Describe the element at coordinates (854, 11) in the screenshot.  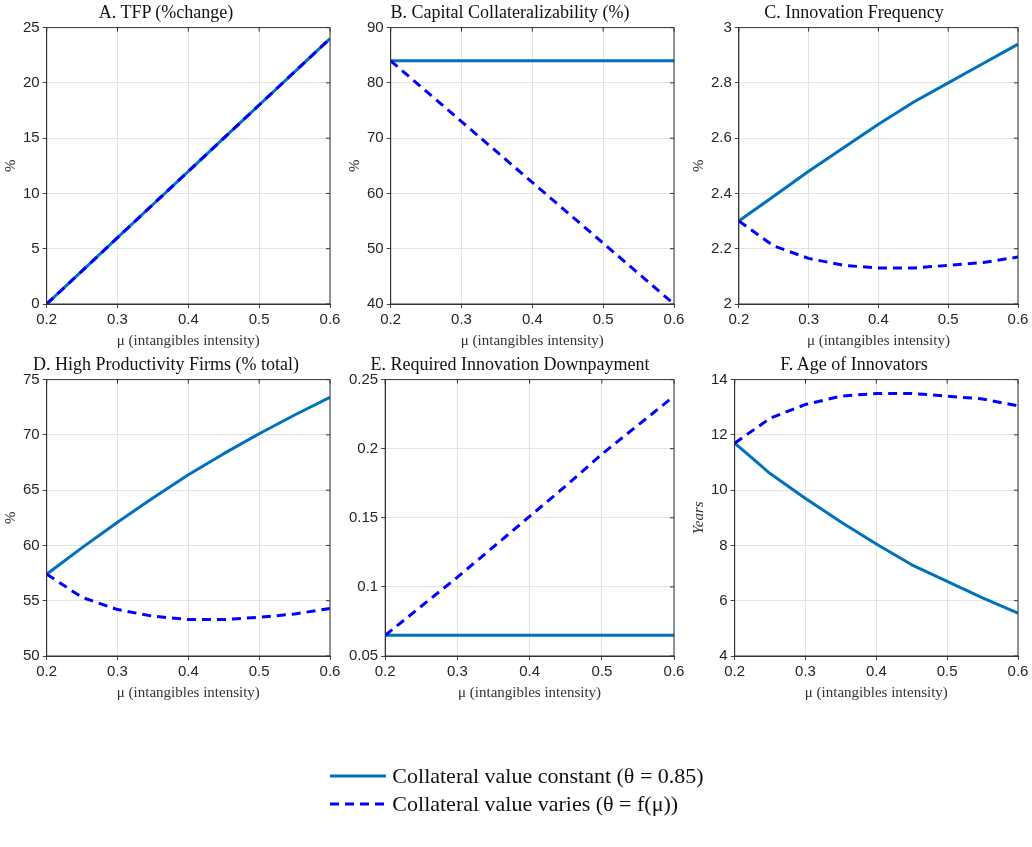
I see `chart-title: C. Innovation Frequency` at that location.